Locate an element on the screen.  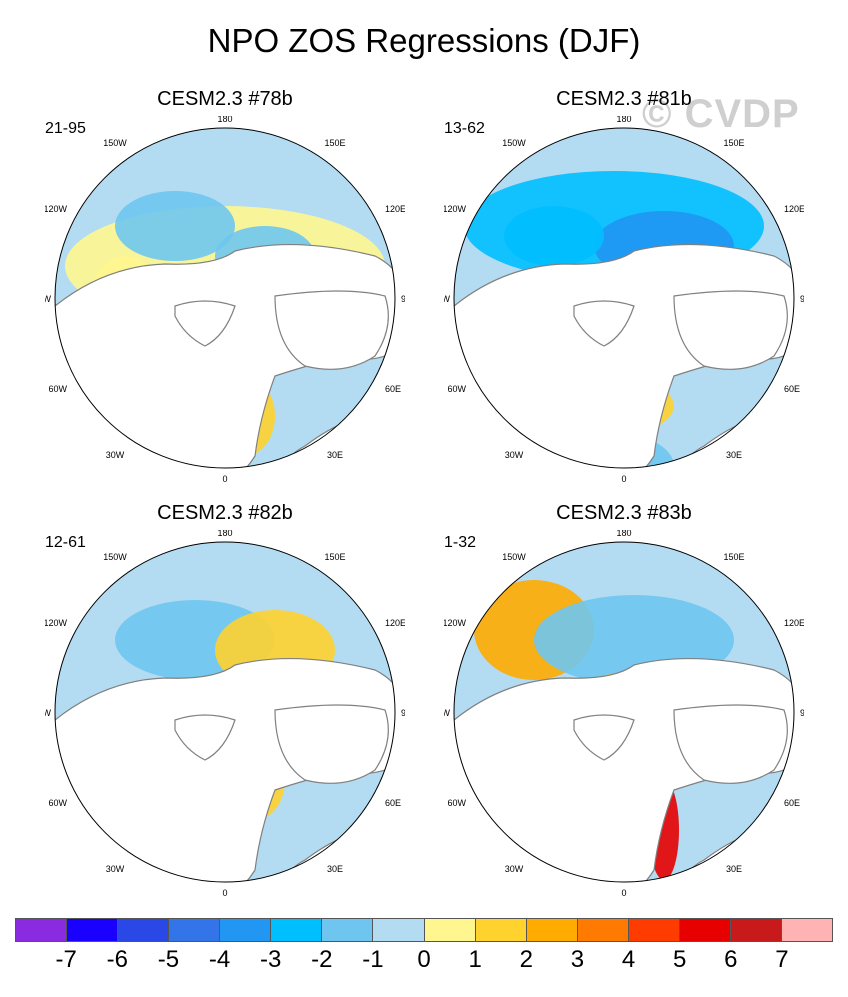
panel-title: CESM2.3 #83b is located at coordinates (624, 513).